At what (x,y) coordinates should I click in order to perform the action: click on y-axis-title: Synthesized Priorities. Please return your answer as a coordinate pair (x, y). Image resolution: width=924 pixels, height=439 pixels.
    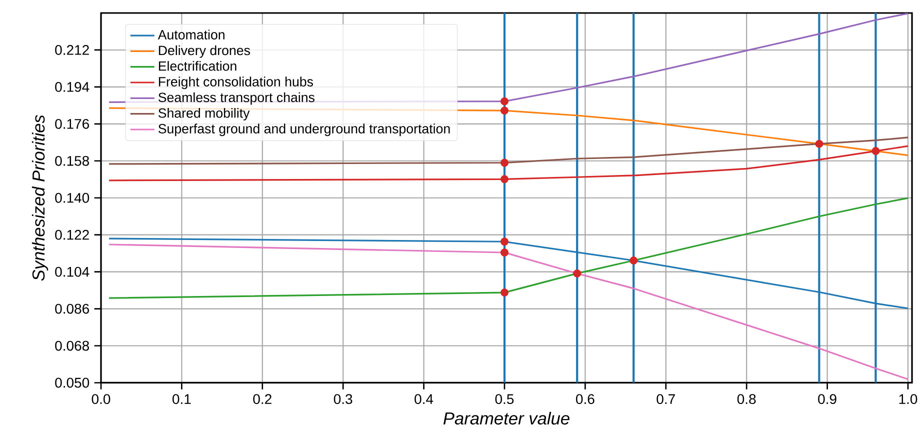
    Looking at the image, I should click on (40, 197).